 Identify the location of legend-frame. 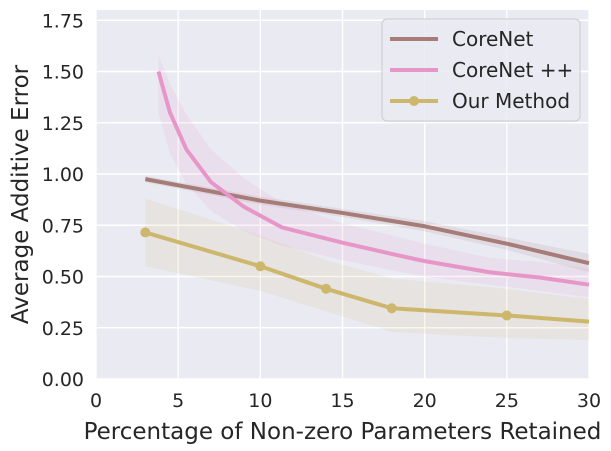
(481, 70).